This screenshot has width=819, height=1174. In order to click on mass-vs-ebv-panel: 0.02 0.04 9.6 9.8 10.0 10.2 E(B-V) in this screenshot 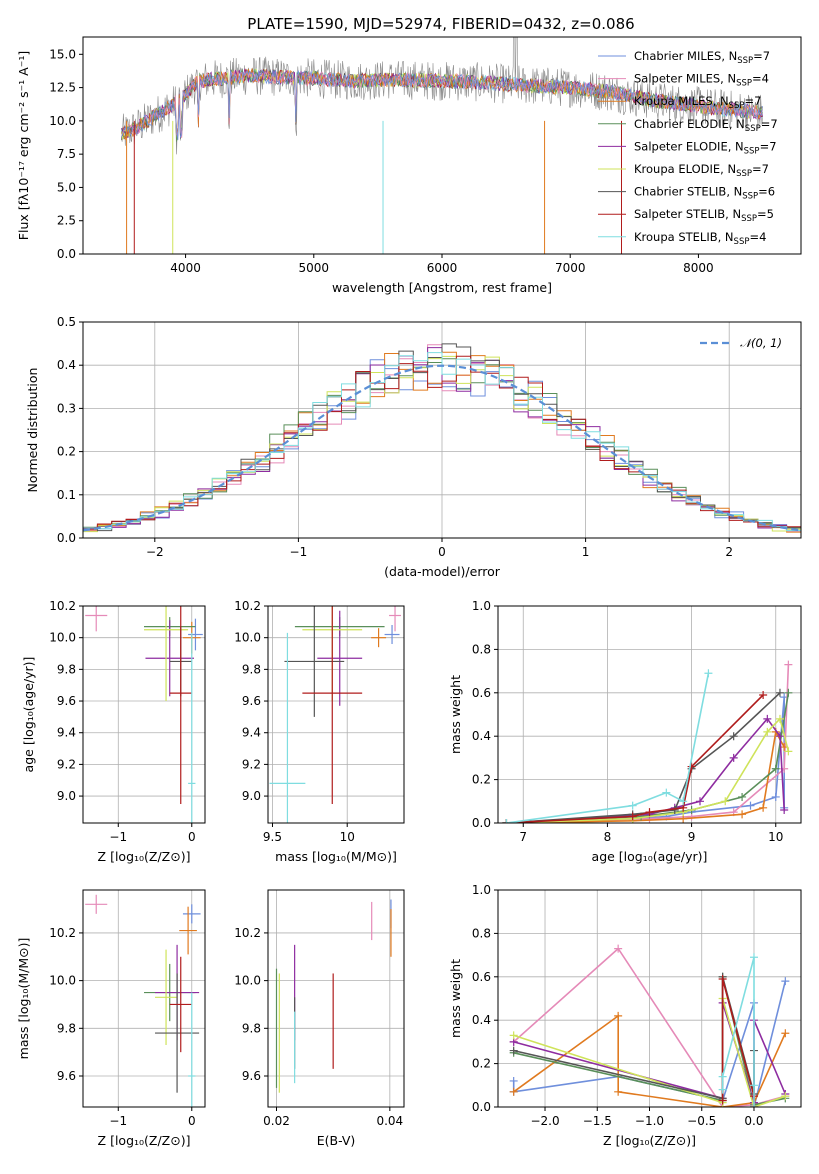, I will do `click(319, 1018)`.